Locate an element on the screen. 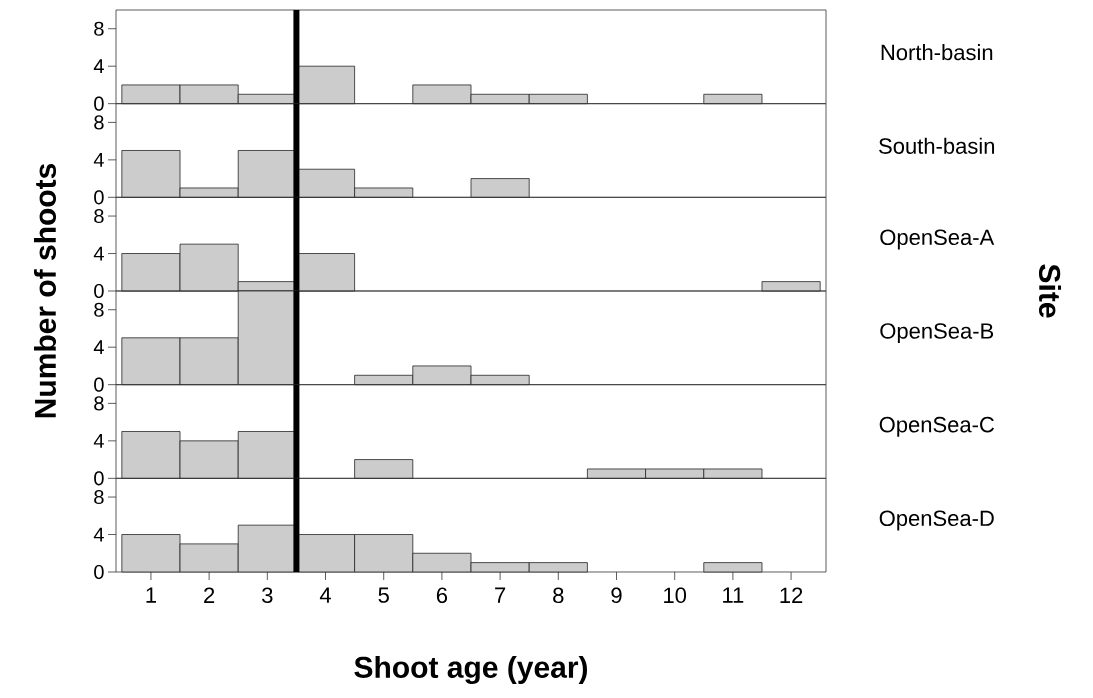 This screenshot has height=698, width=1093. x-tick-label: 2 is located at coordinates (209, 595).